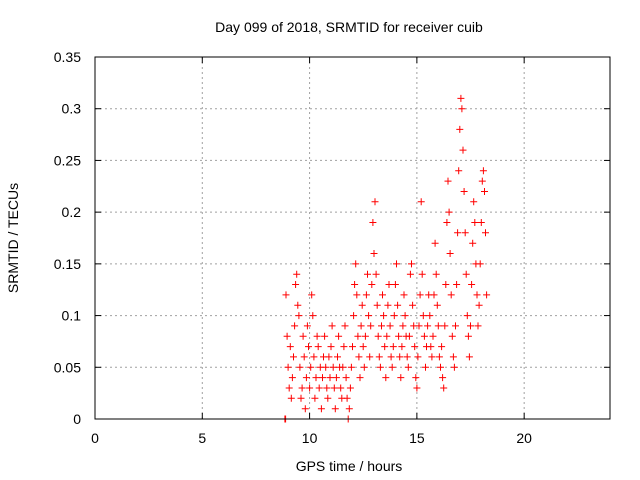 This screenshot has height=480, width=640. What do you see at coordinates (310, 438) in the screenshot?
I see `x-tick-label: 10` at bounding box center [310, 438].